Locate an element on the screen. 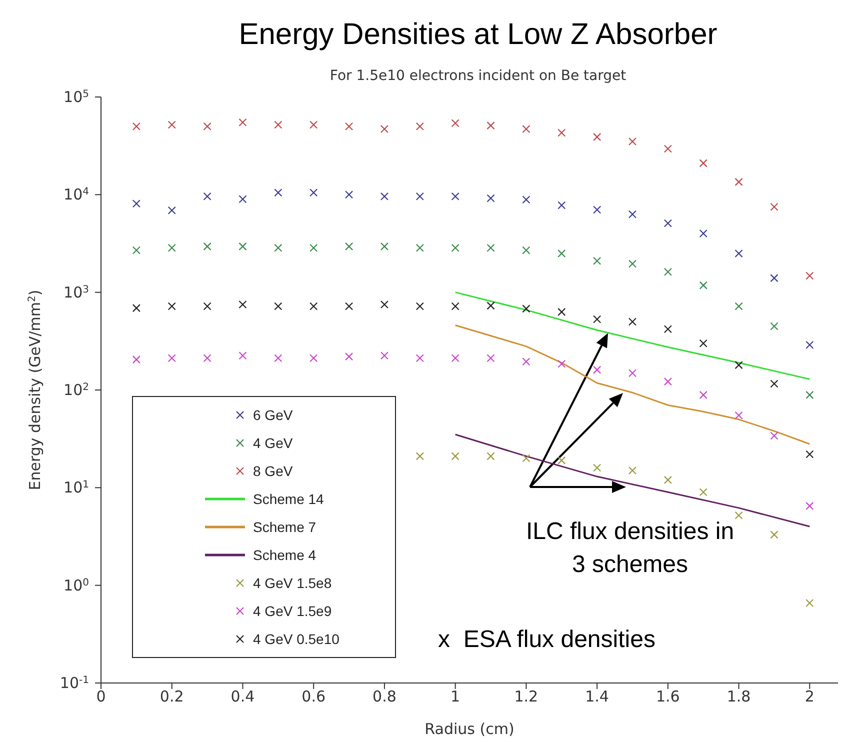 The height and width of the screenshot is (742, 841). legend-label: Scheme 14 is located at coordinates (288, 499).